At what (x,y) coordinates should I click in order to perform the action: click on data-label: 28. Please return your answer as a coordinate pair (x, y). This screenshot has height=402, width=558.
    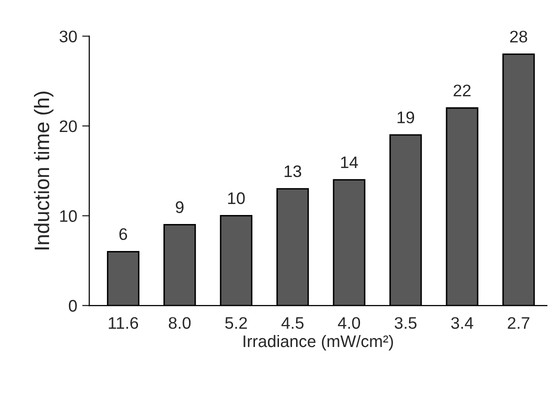
    Looking at the image, I should click on (519, 36).